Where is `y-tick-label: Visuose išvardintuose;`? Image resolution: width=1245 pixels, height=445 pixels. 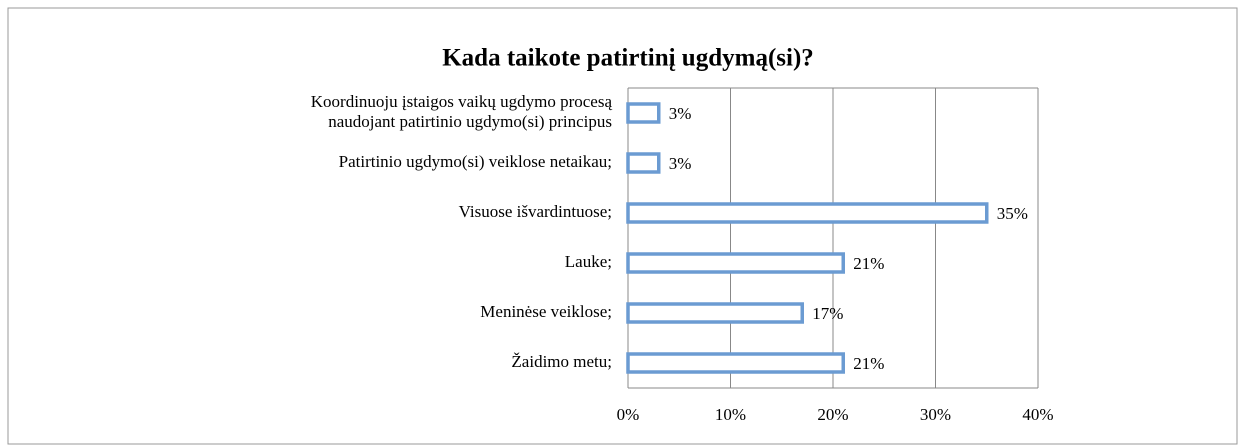
y-tick-label: Visuose išvardintuose; is located at coordinates (535, 211).